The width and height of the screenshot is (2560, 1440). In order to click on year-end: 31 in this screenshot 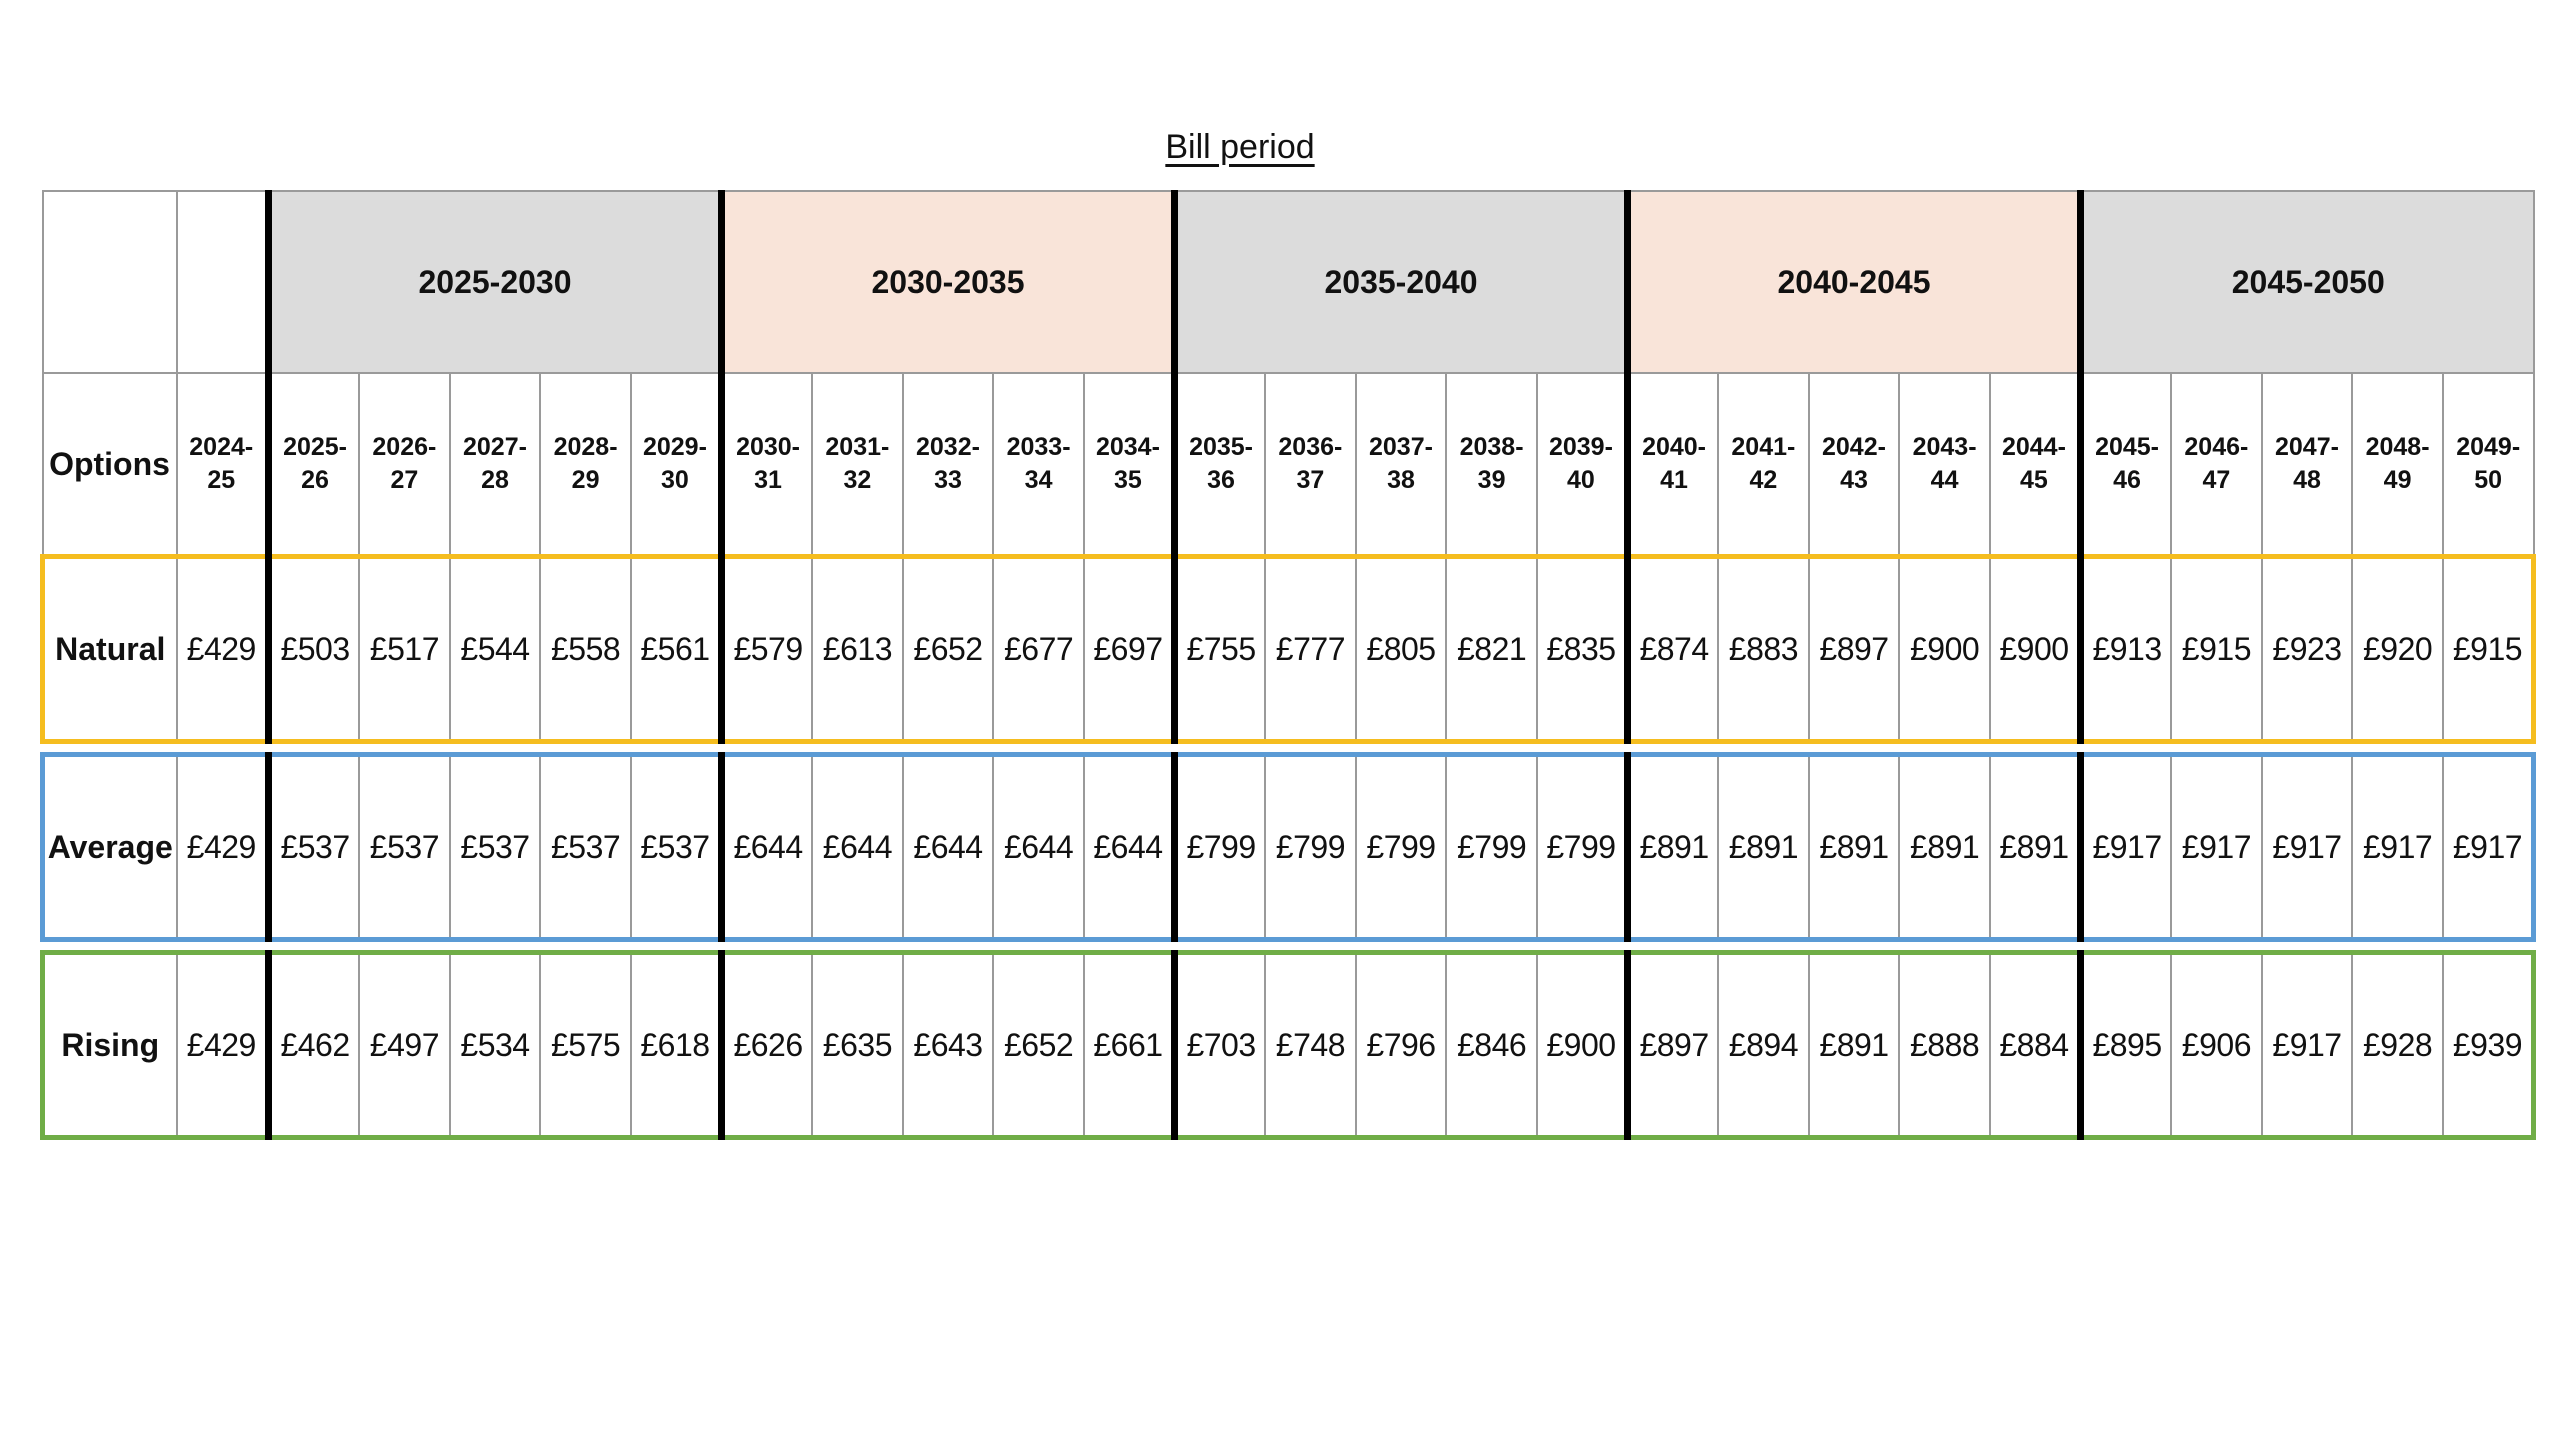, I will do `click(768, 480)`.